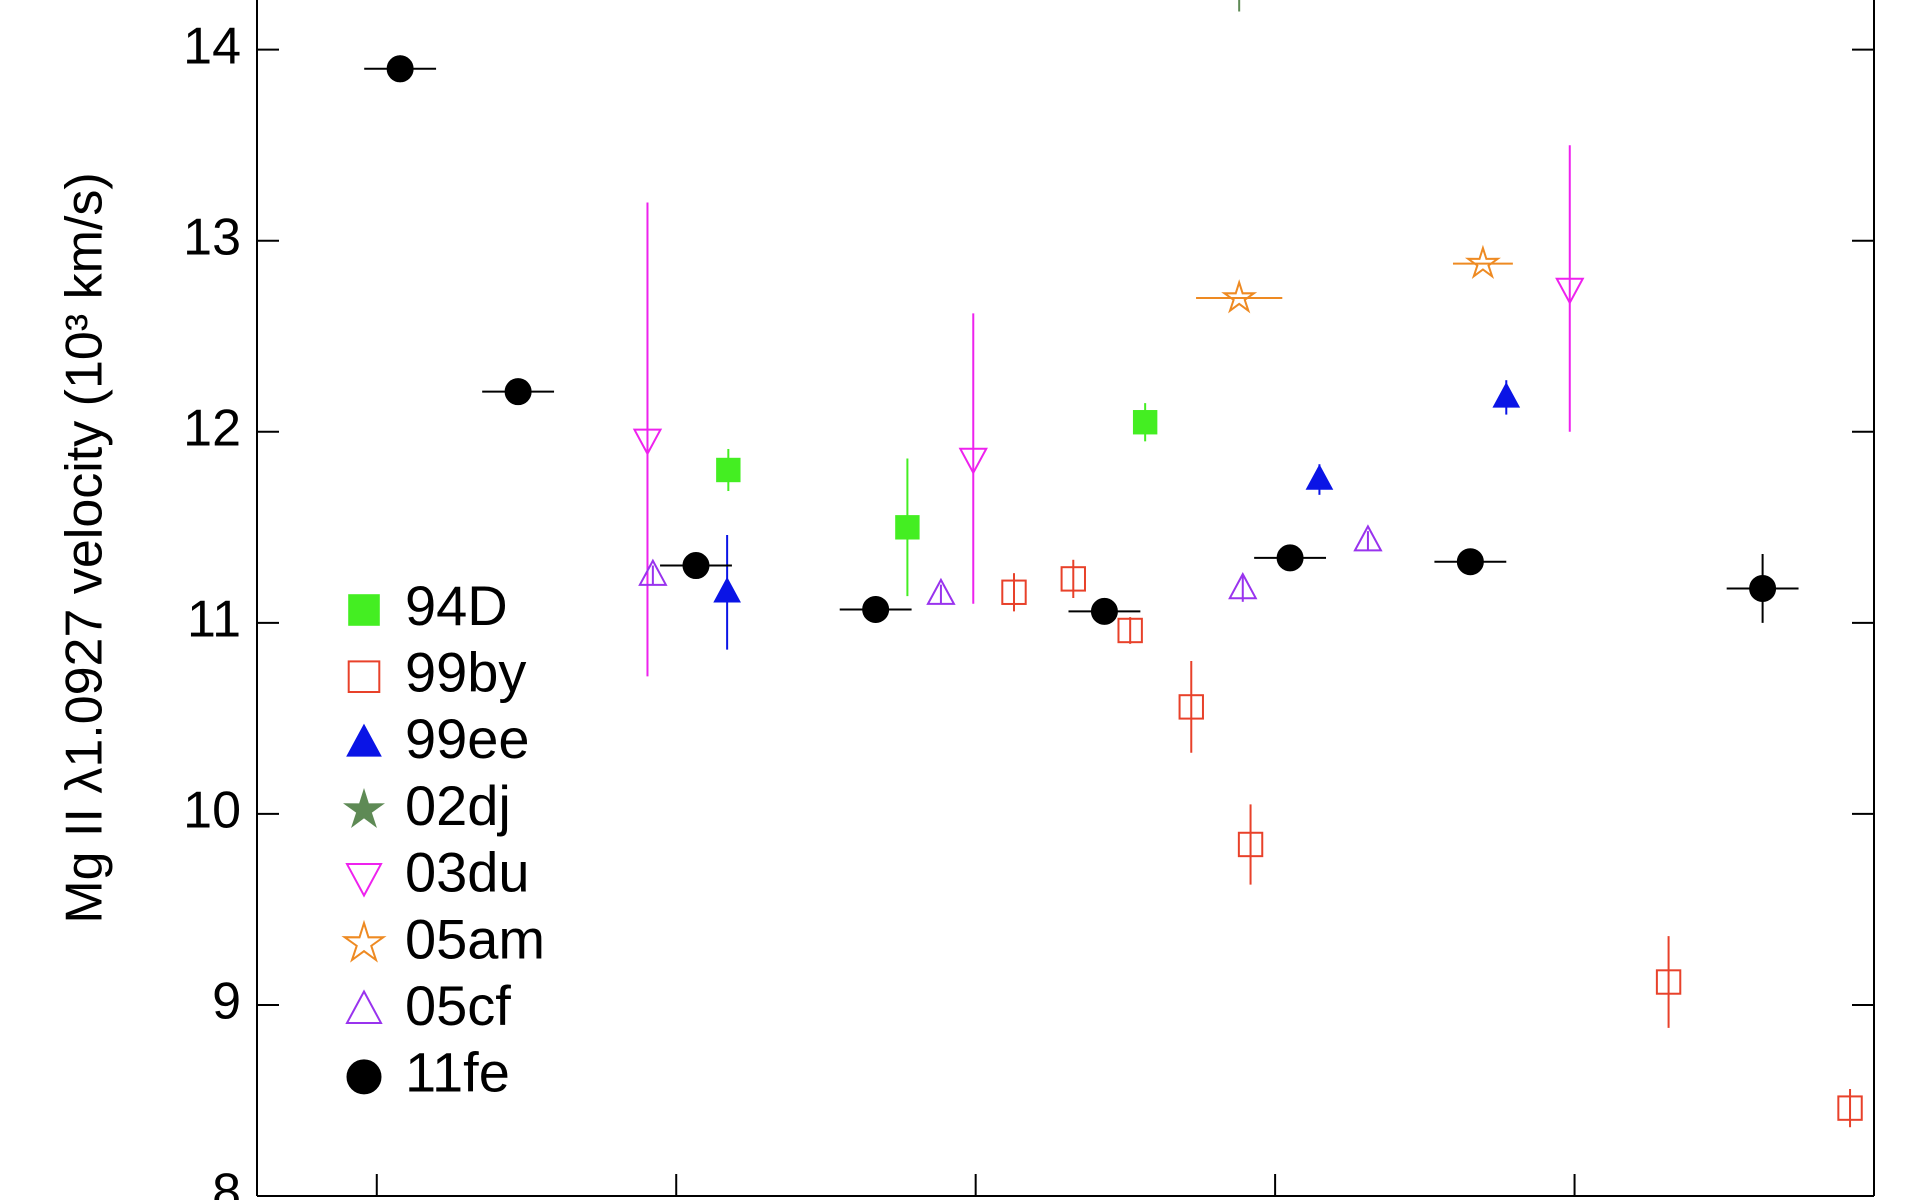 The image size is (1920, 1200). Describe the element at coordinates (465, 671) in the screenshot. I see `legend-label: 99by` at that location.